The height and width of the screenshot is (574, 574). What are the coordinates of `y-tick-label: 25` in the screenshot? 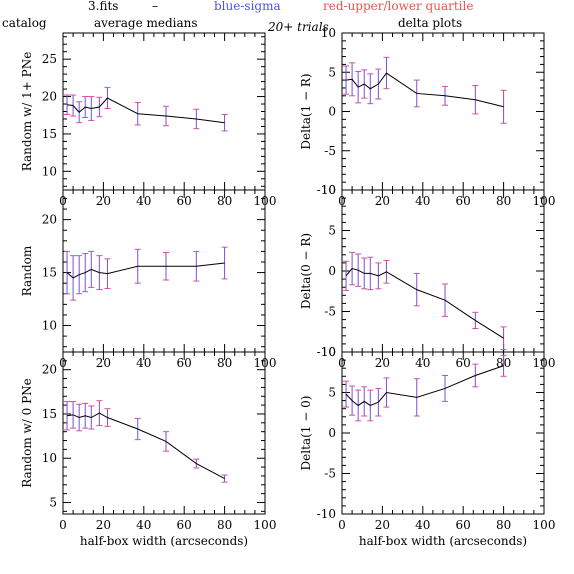 It's located at (49, 59).